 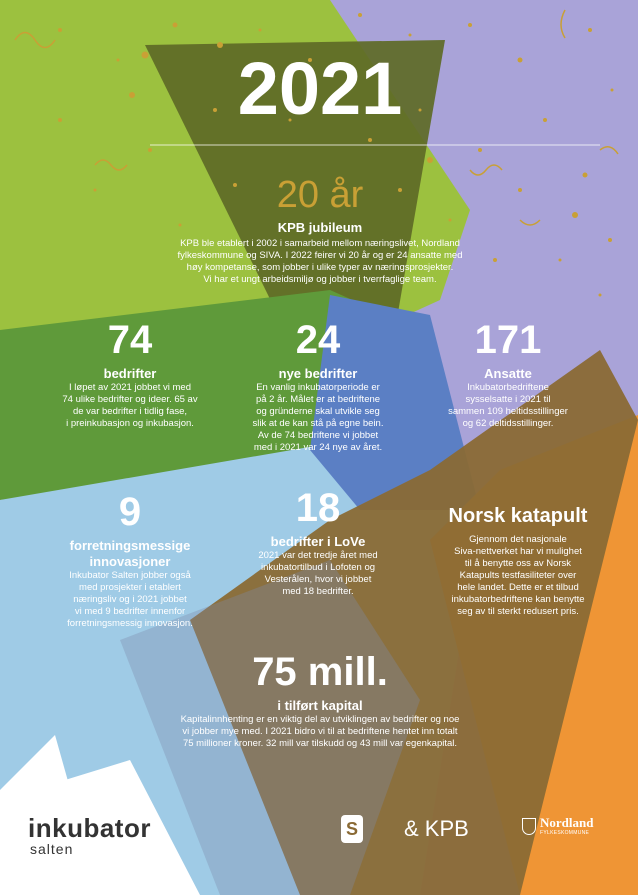 What do you see at coordinates (318, 340) in the screenshot?
I see `stat-number: 24` at bounding box center [318, 340].